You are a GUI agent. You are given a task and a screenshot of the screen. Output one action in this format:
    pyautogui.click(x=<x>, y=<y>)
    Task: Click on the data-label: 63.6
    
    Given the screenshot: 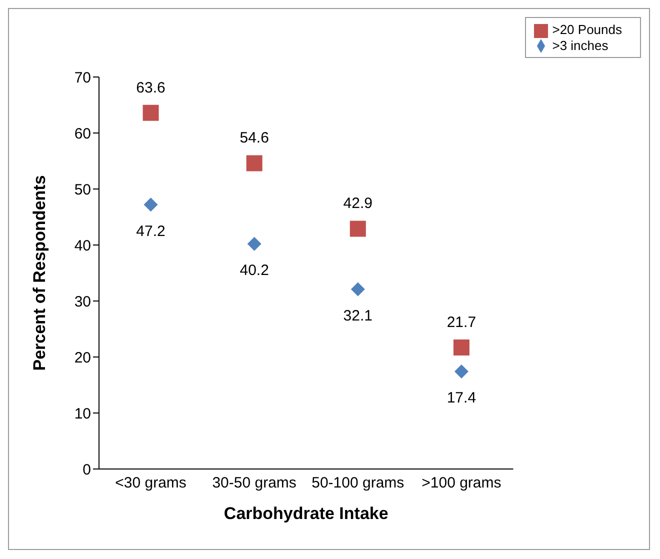 What is the action you would take?
    pyautogui.click(x=151, y=87)
    